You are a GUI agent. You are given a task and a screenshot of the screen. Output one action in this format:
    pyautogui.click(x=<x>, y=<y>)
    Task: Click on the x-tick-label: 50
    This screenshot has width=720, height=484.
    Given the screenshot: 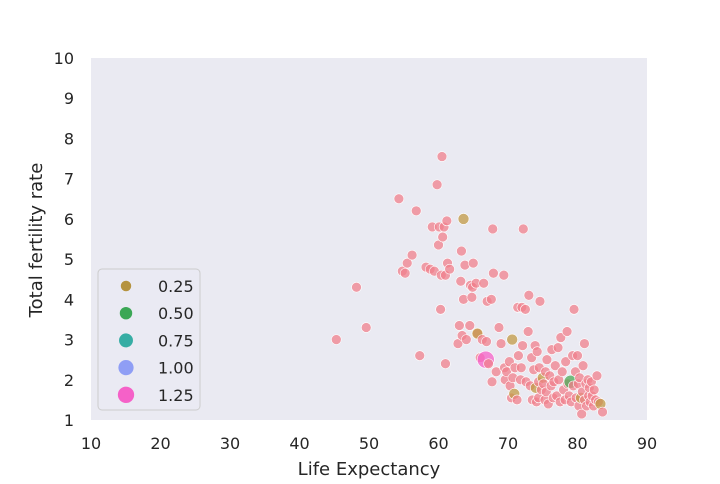 What is the action you would take?
    pyautogui.click(x=369, y=443)
    